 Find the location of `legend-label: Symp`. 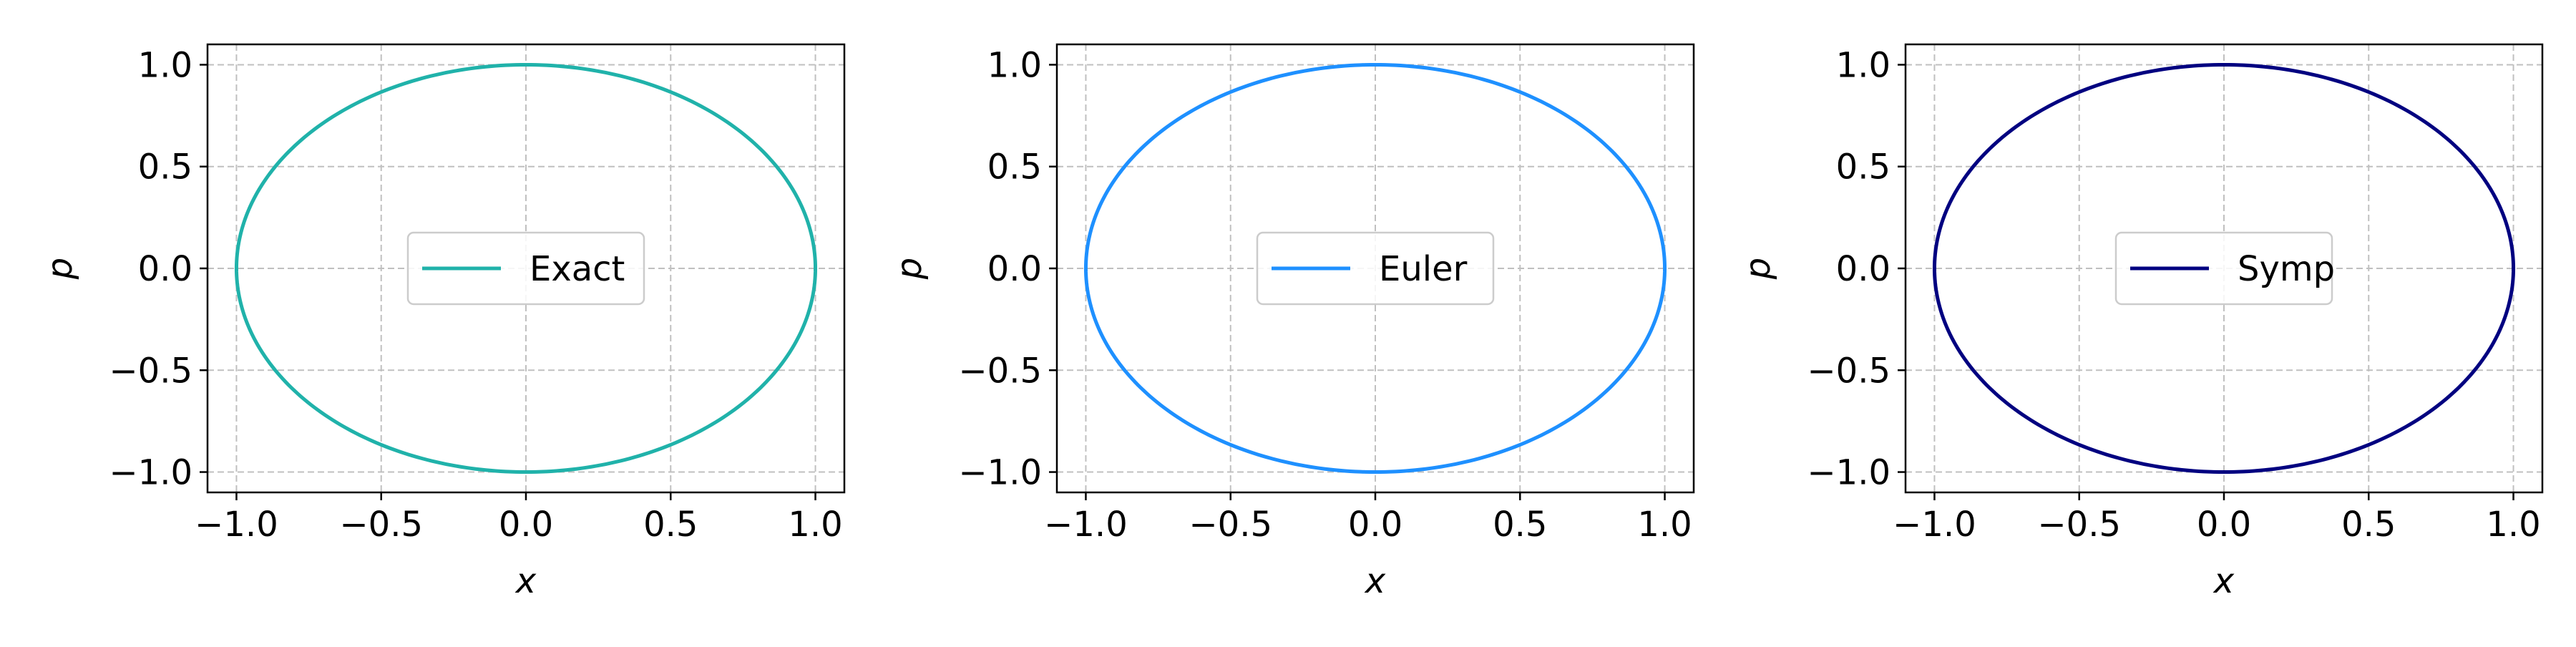

legend-label: Symp is located at coordinates (2286, 269).